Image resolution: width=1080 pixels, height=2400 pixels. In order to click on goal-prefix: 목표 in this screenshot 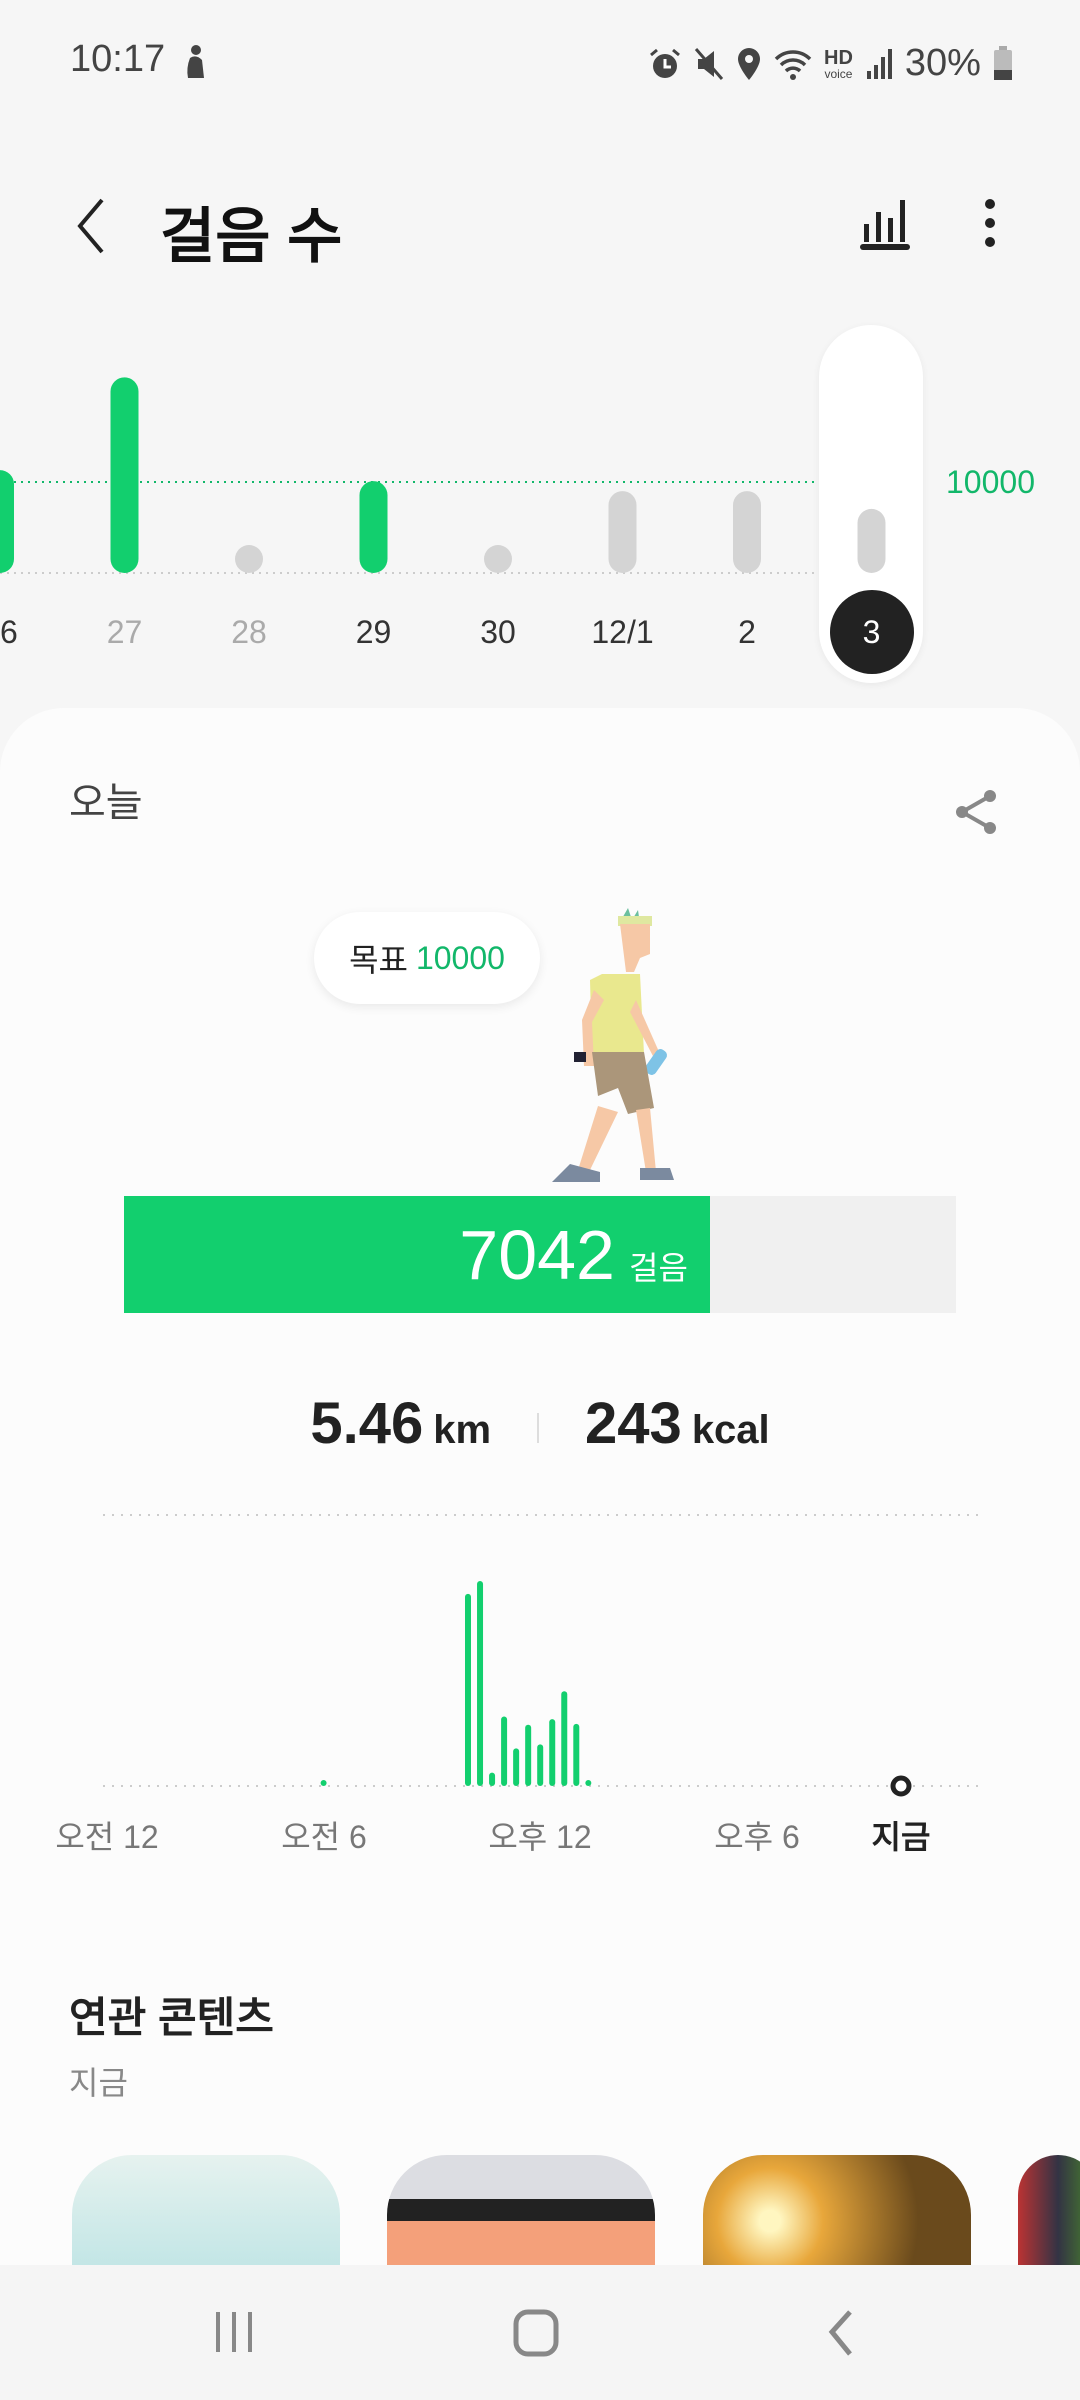, I will do `click(378, 960)`.